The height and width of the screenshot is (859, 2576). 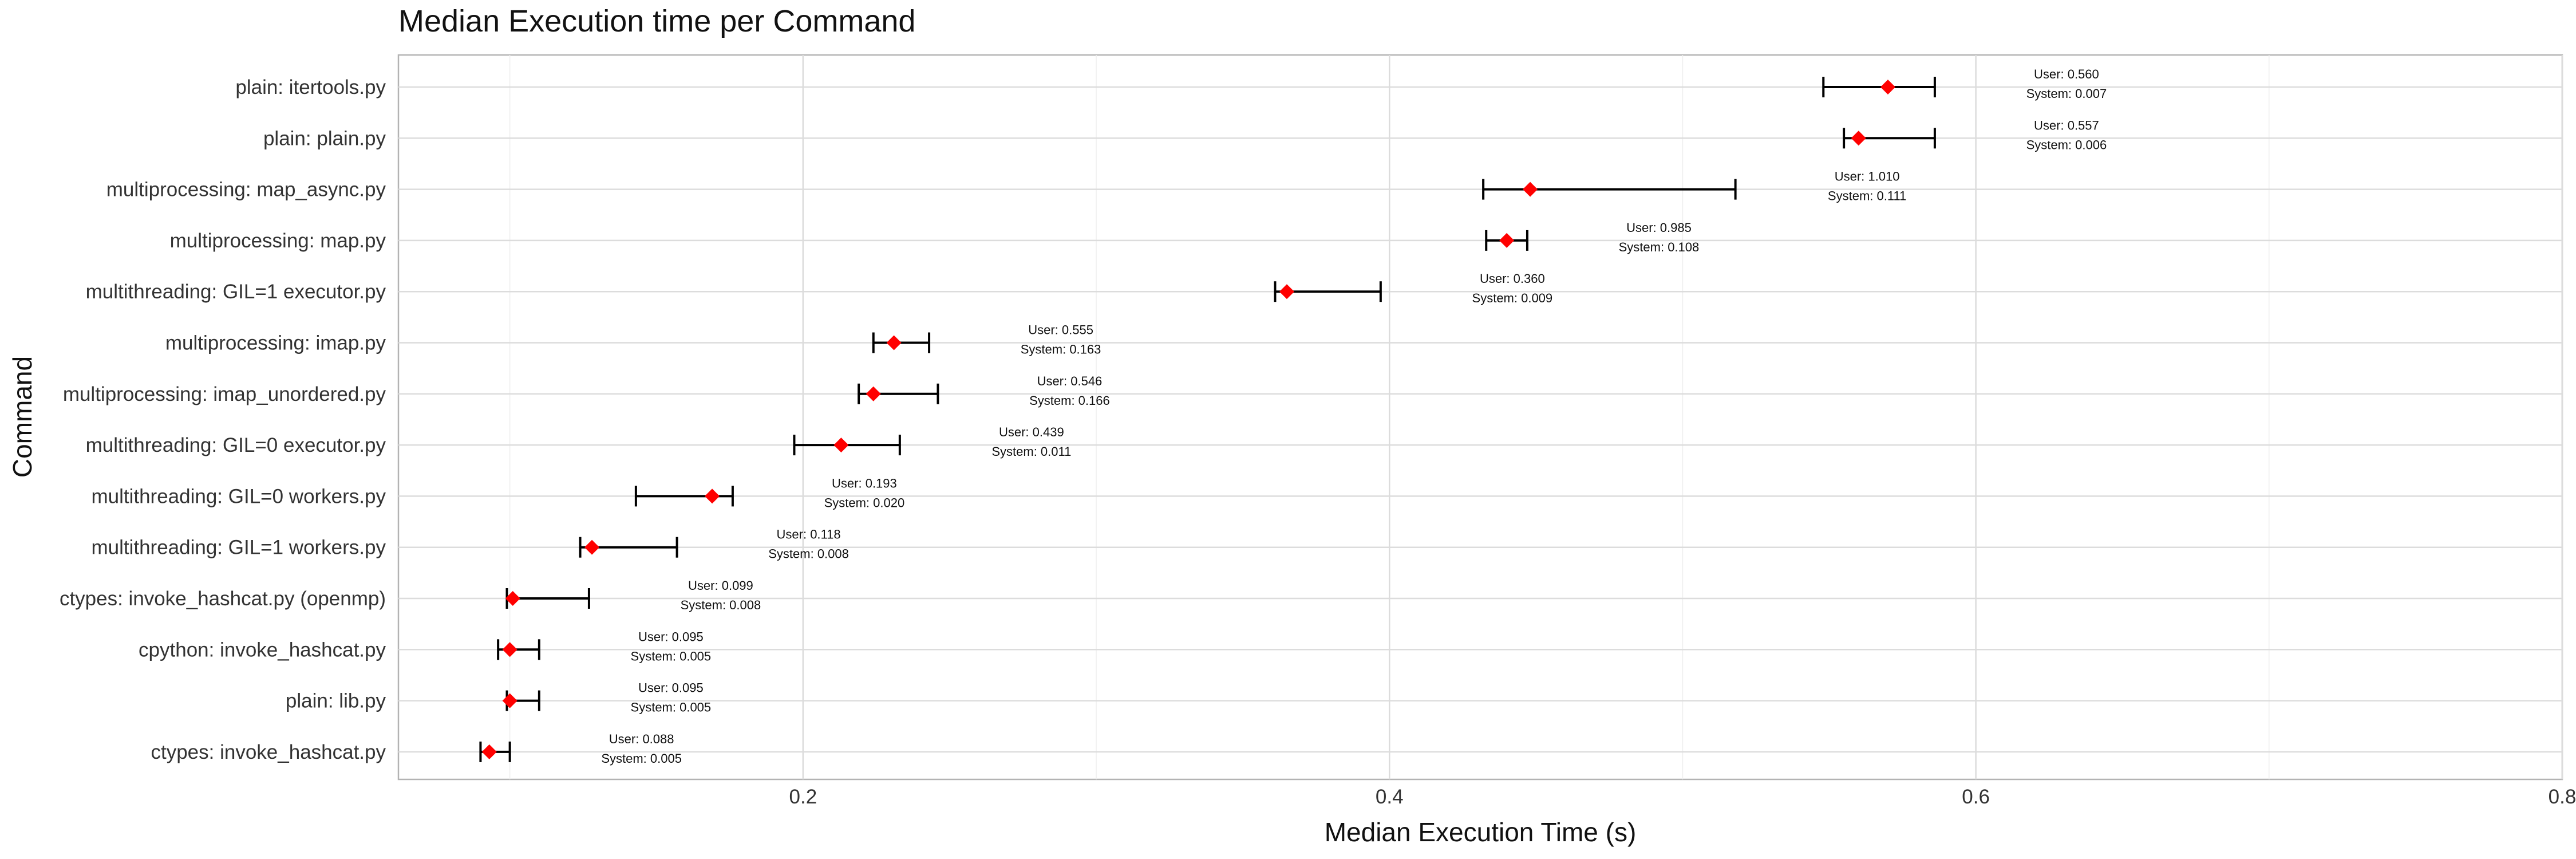 What do you see at coordinates (262, 650) in the screenshot?
I see `y-tick-label: cpython: invoke_hashcat.py` at bounding box center [262, 650].